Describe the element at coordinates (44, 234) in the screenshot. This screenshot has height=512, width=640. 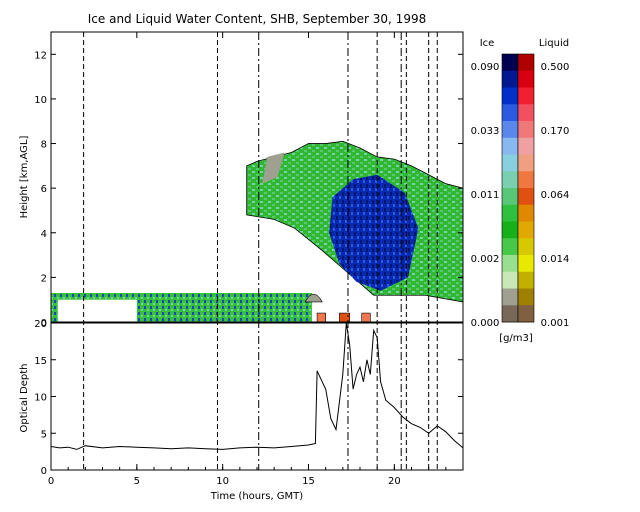
I see `y-tick-label-height: 4` at that location.